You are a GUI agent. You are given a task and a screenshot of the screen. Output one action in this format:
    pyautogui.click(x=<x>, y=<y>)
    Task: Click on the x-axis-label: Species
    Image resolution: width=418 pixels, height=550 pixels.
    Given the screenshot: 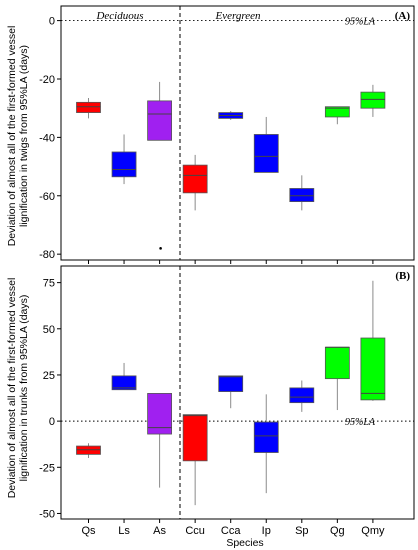 What is the action you would take?
    pyautogui.click(x=244, y=543)
    